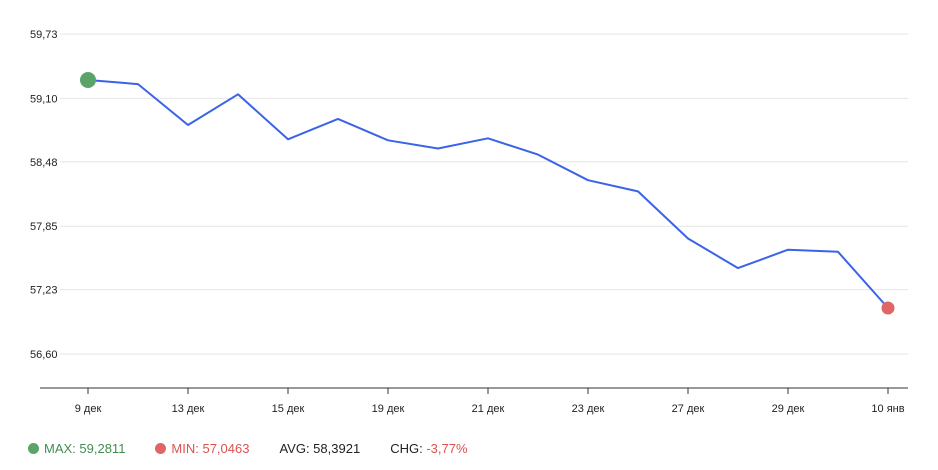 This screenshot has height=470, width=938. Describe the element at coordinates (44, 99) in the screenshot. I see `y-tick-label: 59,10` at that location.